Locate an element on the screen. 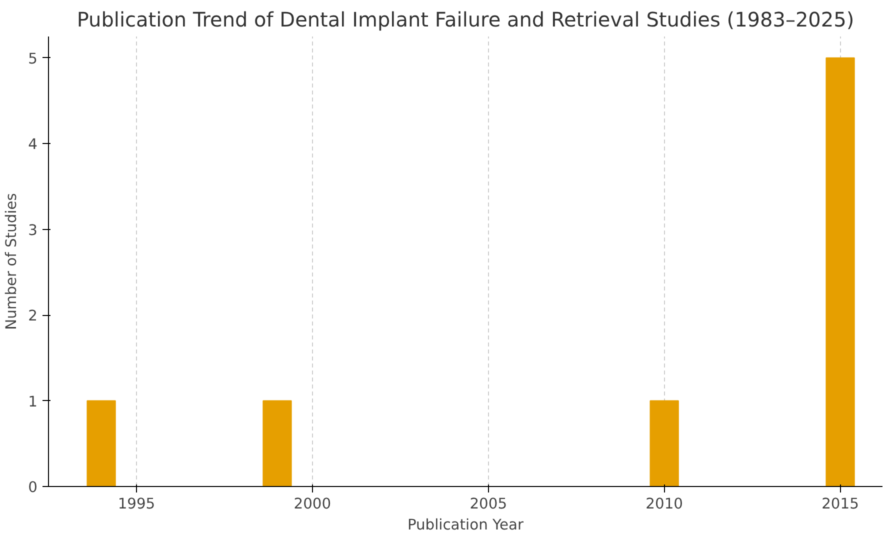 This screenshot has width=887, height=536. y-tick-label: 0 is located at coordinates (33, 487).